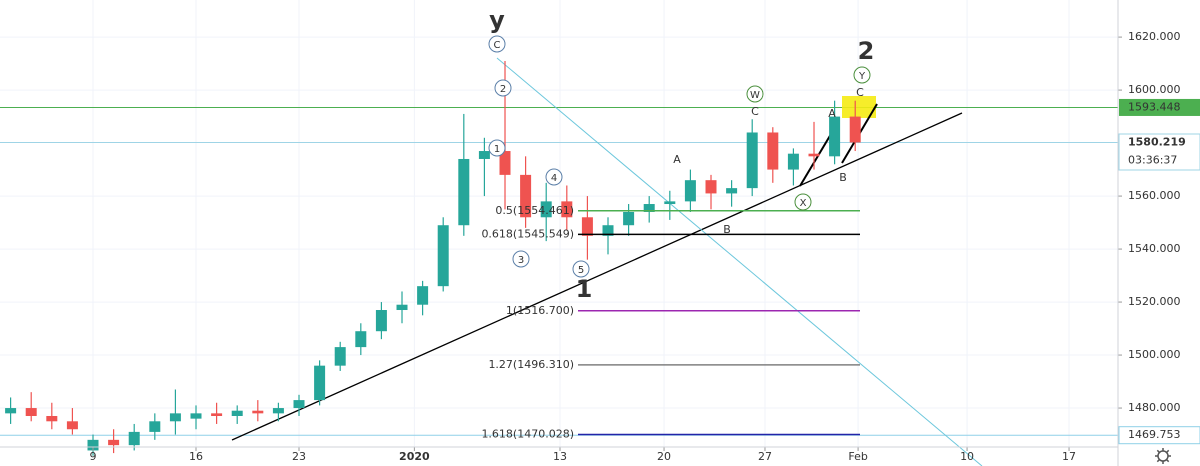  I want to click on fib-label: 1.27(1496.310), so click(531, 364).